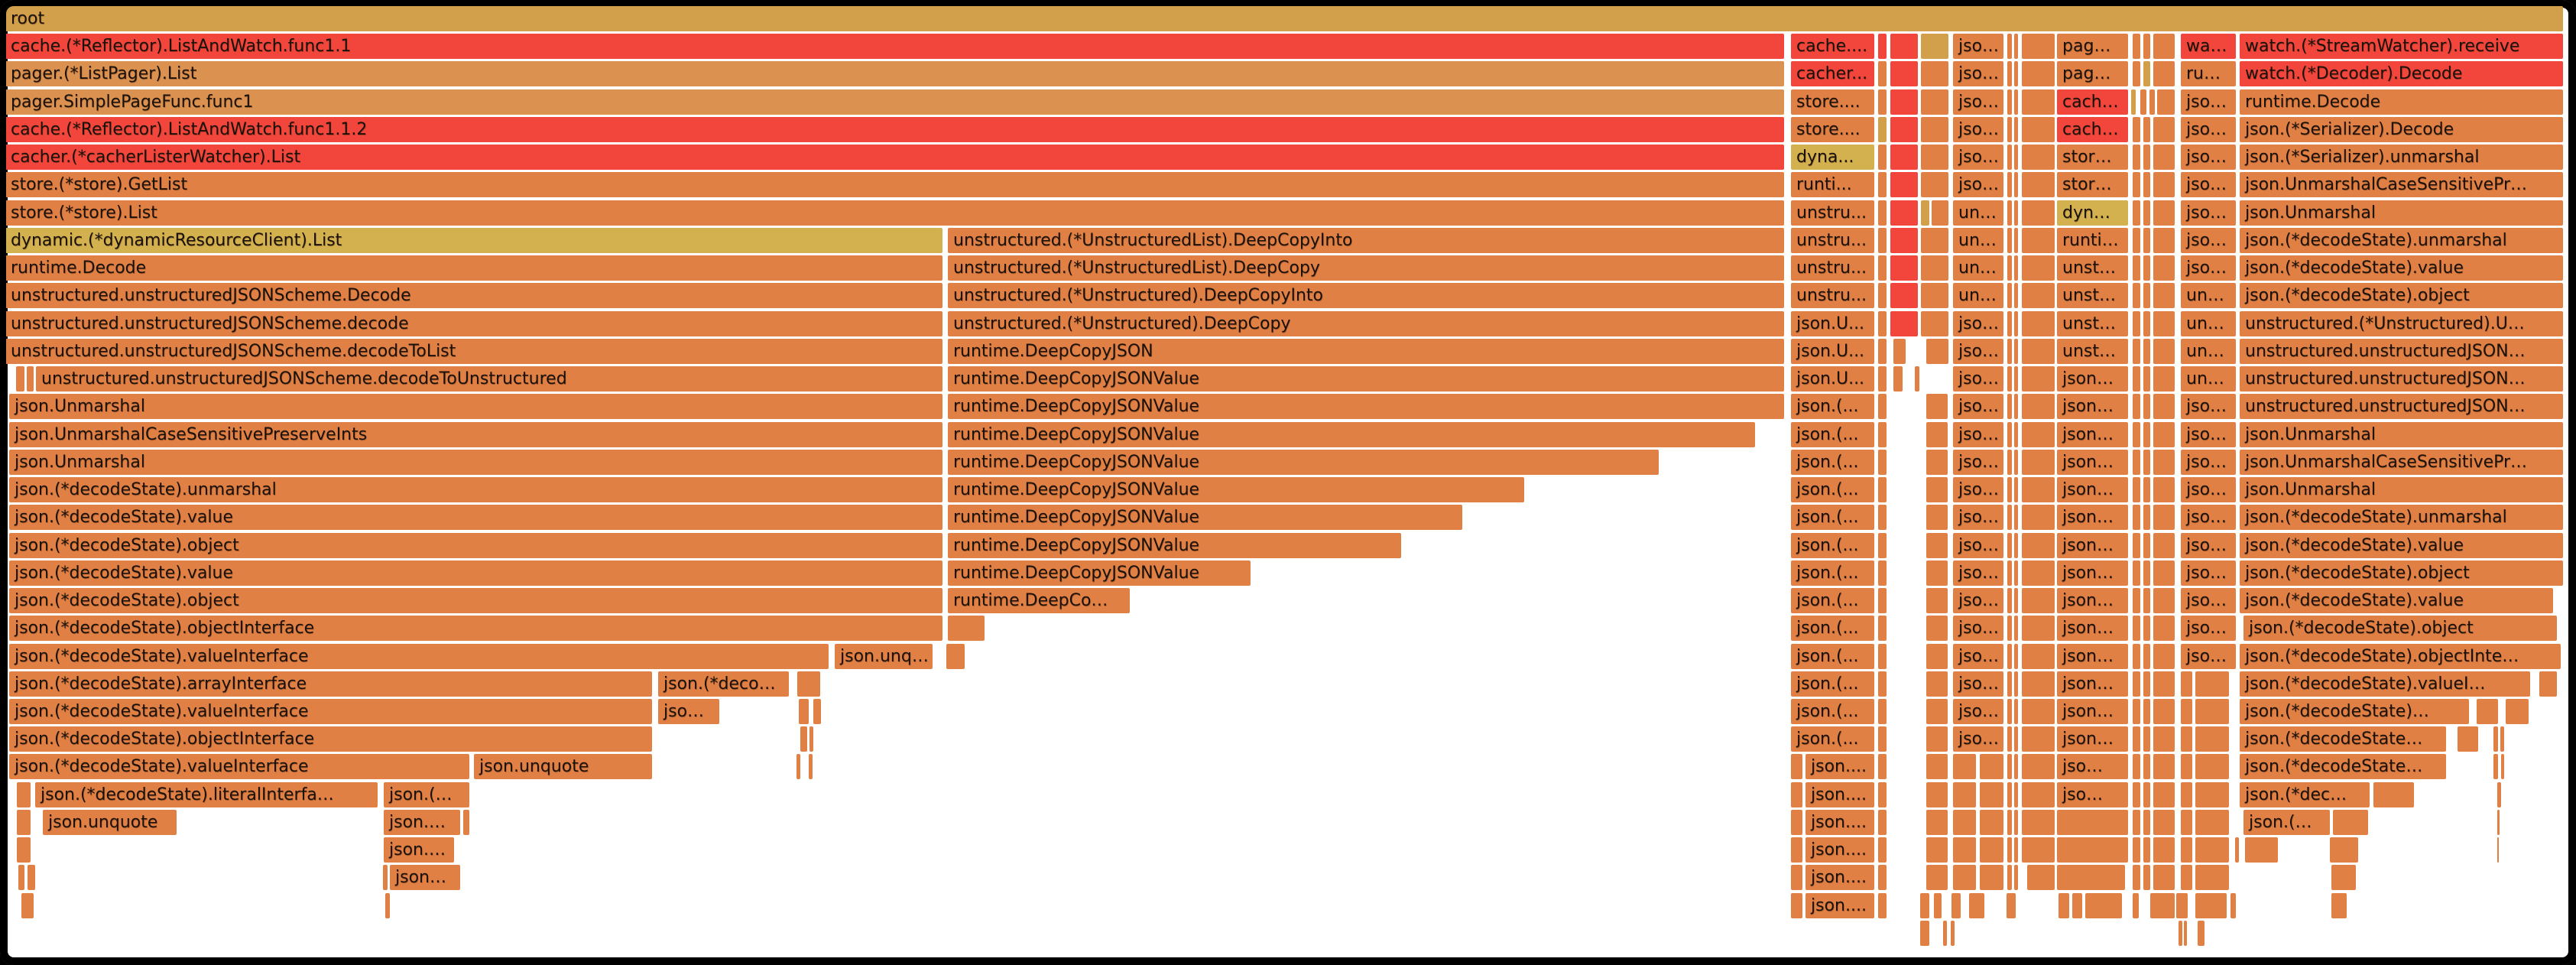  Describe the element at coordinates (473, 268) in the screenshot. I see `flame-frame: runtime.Decode` at that location.